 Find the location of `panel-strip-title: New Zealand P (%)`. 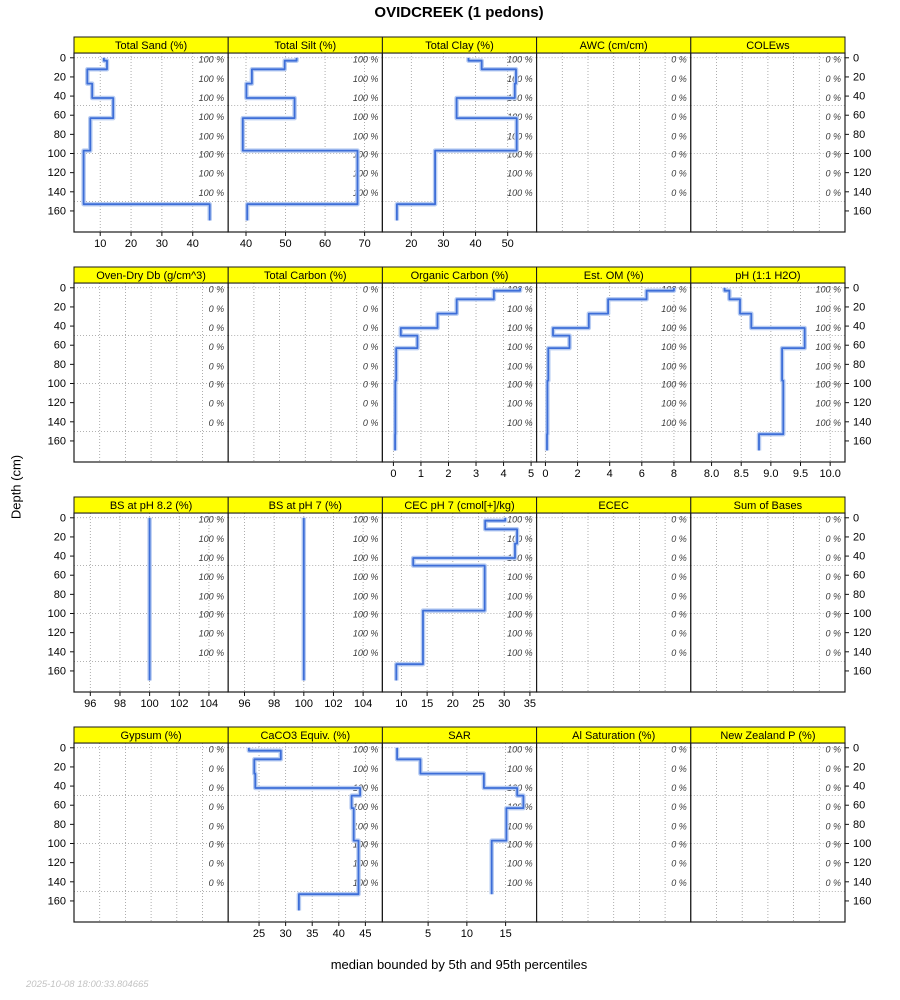

panel-strip-title: New Zealand P (%) is located at coordinates (767, 736).